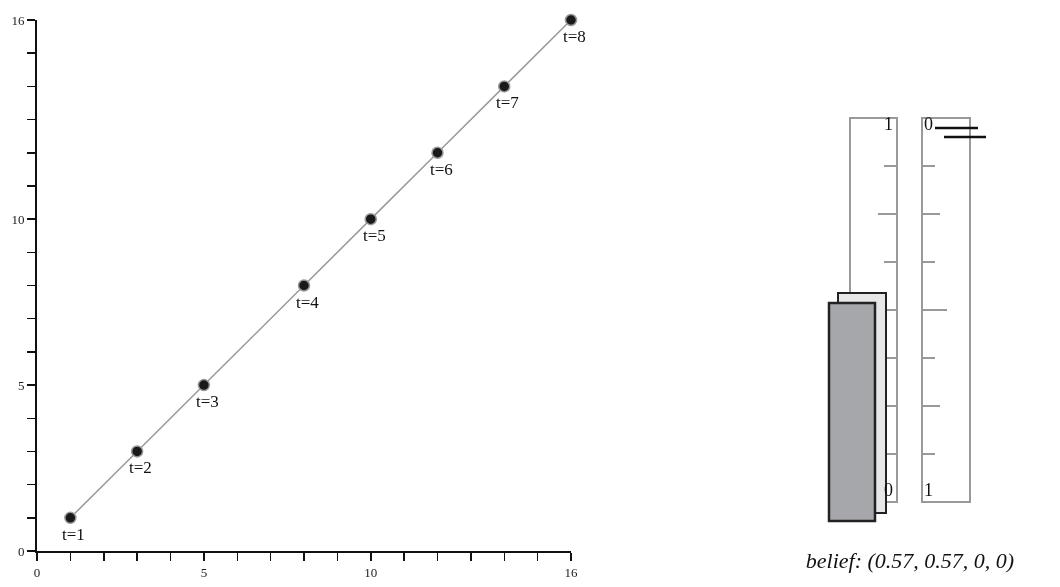  What do you see at coordinates (37, 572) in the screenshot?
I see `x-tick-label: 0` at bounding box center [37, 572].